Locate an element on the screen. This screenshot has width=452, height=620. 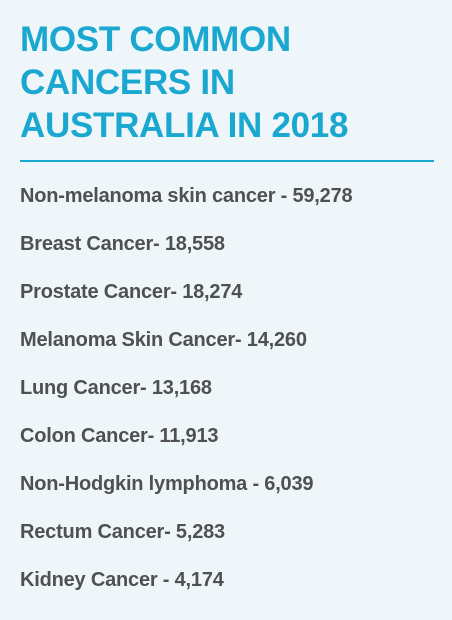
list-item-rectum-cancer: Rectum Cancer- 5,283 is located at coordinates (122, 532).